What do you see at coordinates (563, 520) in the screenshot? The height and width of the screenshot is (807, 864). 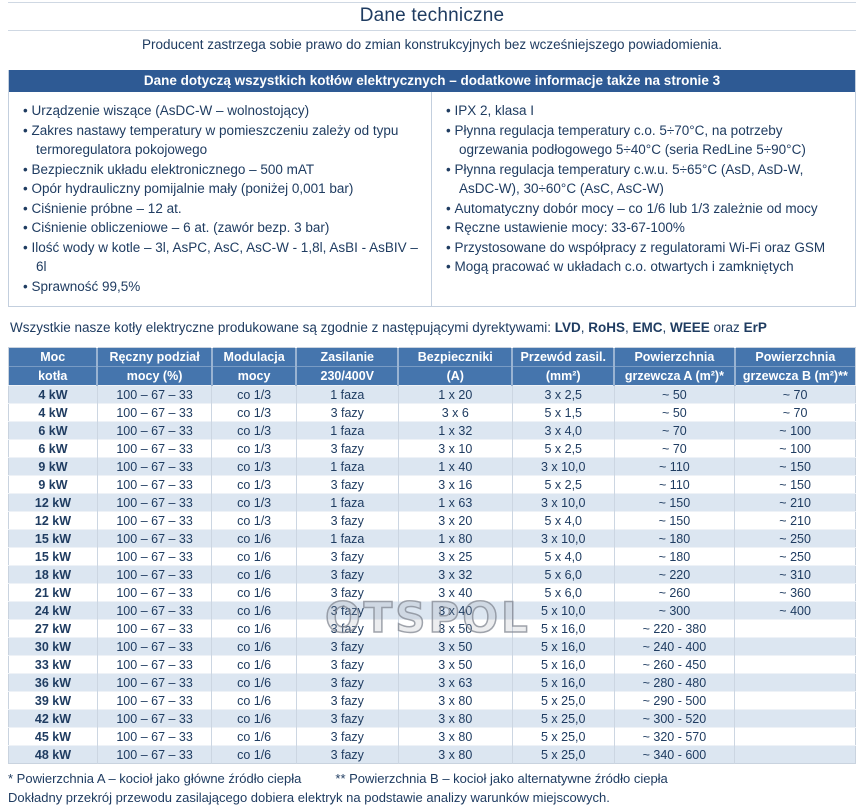 I see `table-cell: 5 x 4,0` at bounding box center [563, 520].